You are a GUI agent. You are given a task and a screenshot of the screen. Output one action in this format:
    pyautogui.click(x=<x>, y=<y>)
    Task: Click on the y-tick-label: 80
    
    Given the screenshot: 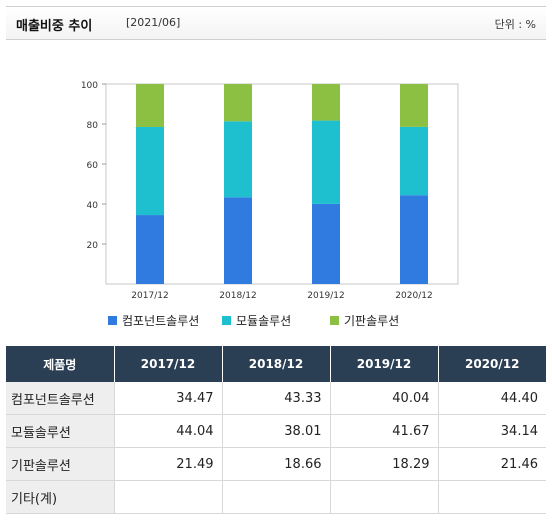 What is the action you would take?
    pyautogui.click(x=93, y=126)
    